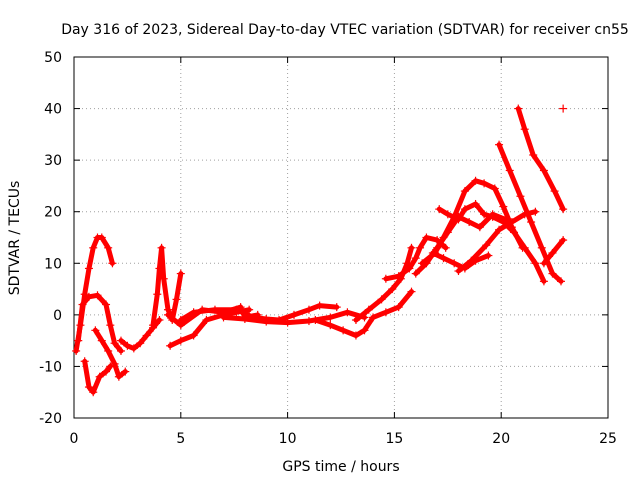  I want to click on x-tick-label: 10, so click(288, 439).